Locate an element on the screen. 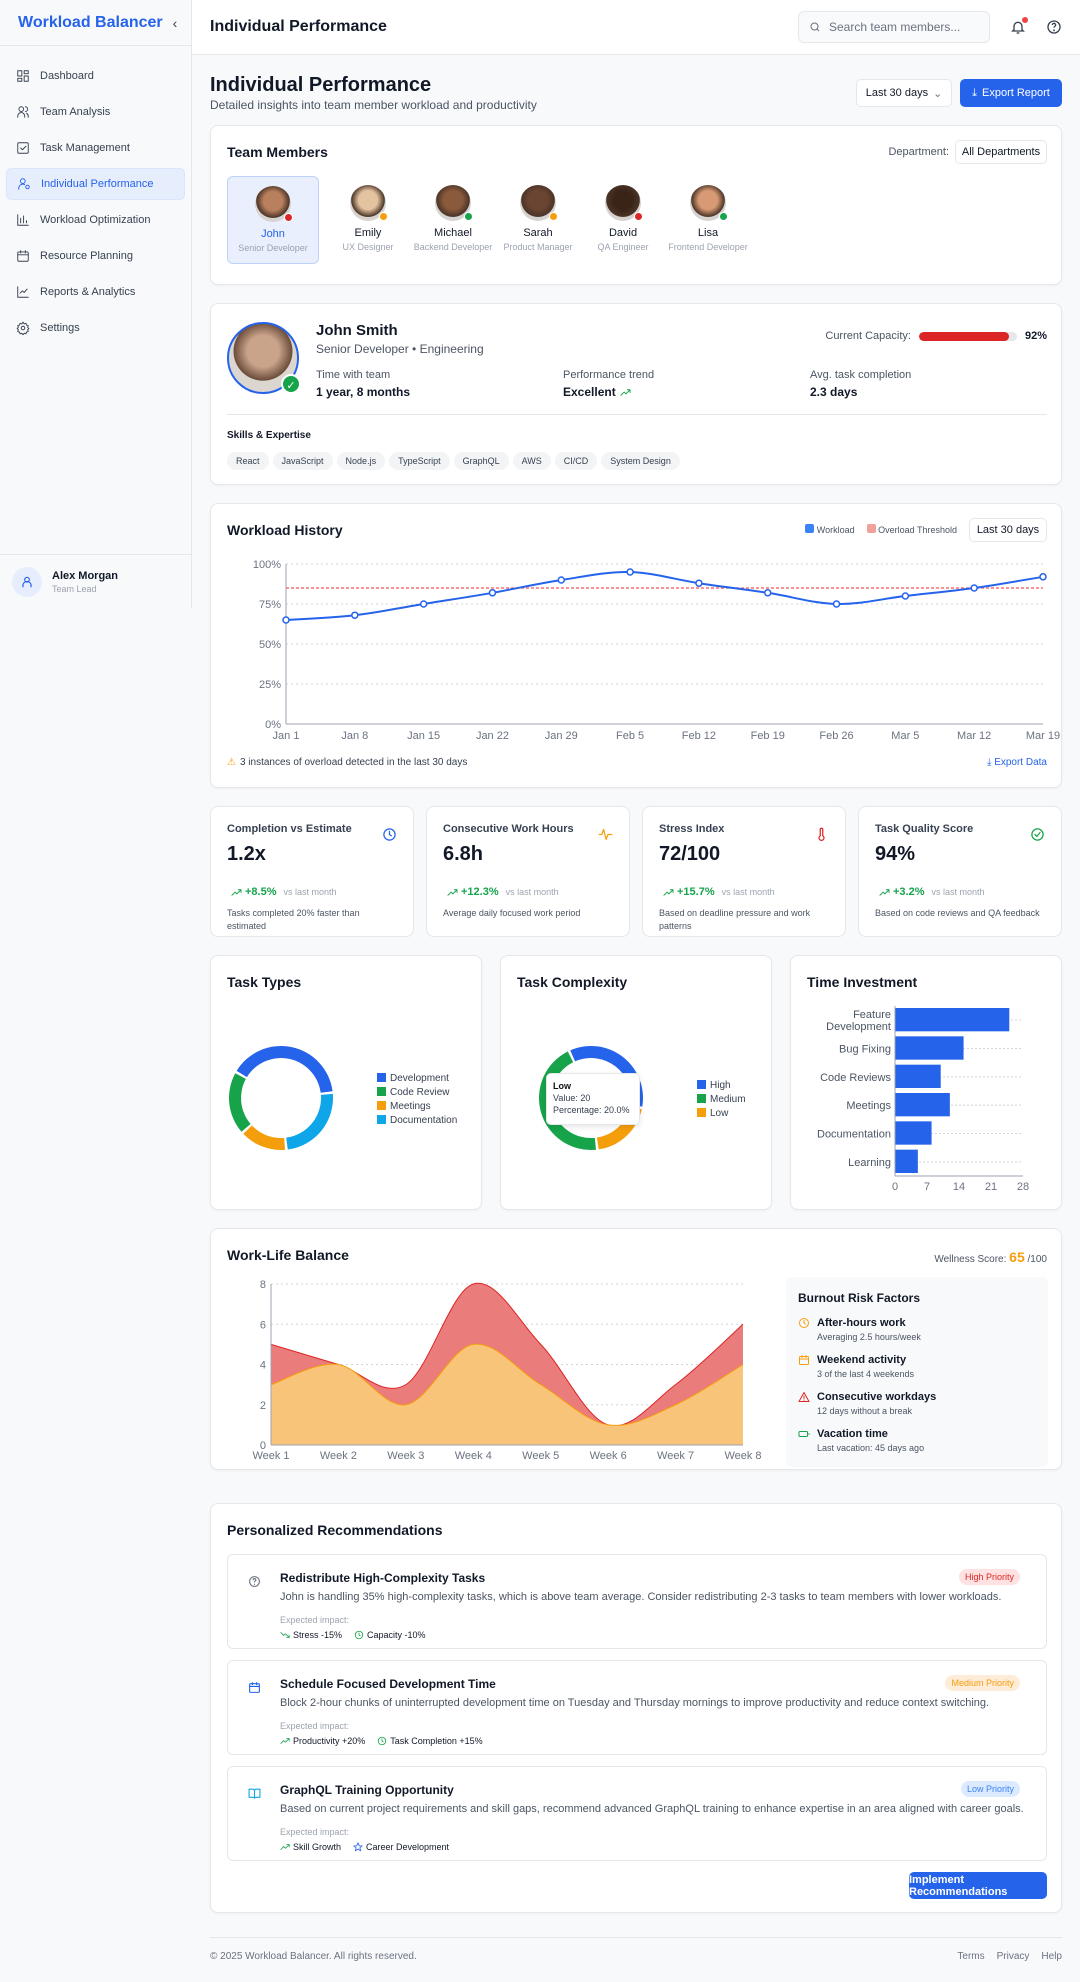 Image resolution: width=1080 pixels, height=1982 pixels. sidebar-item-task-management: Task Management is located at coordinates (95, 148).